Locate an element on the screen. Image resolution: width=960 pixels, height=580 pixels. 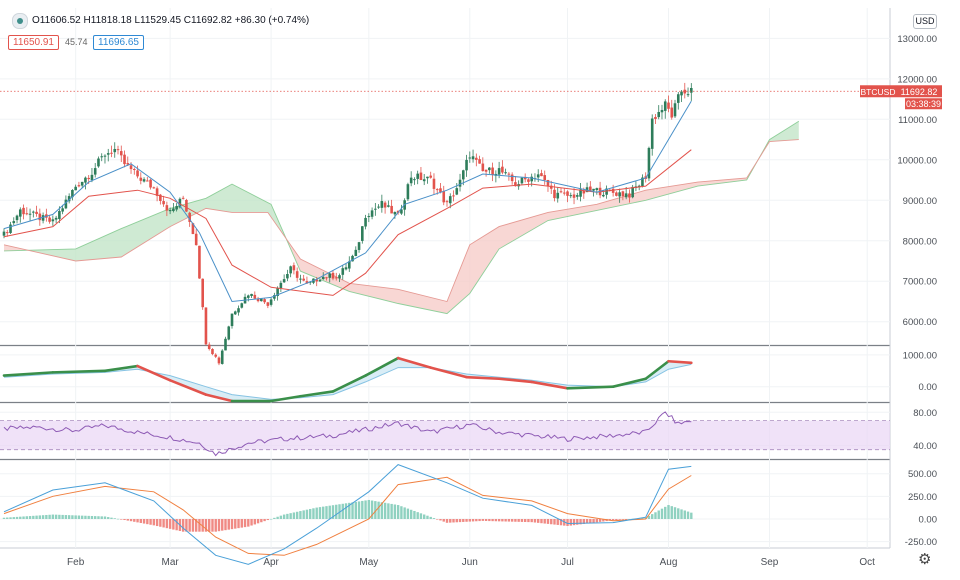
settings-gear-icon: ⚙ is located at coordinates (925, 559).